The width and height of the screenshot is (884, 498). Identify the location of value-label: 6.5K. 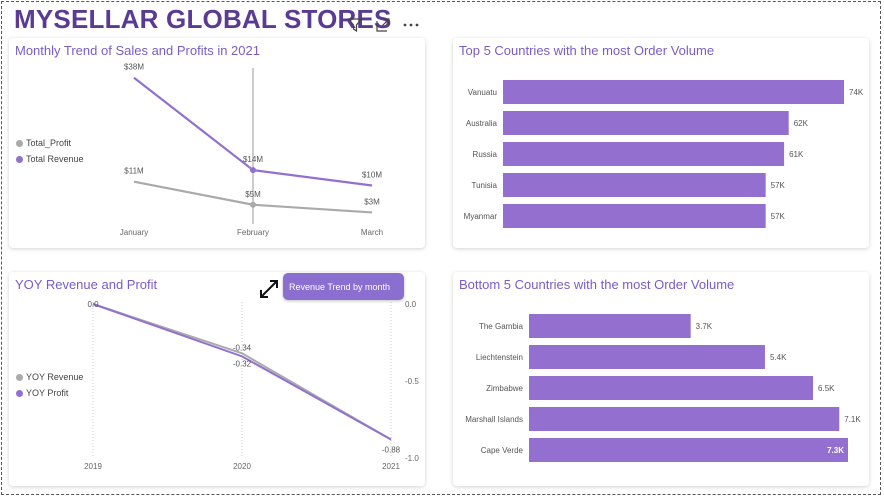
(826, 388).